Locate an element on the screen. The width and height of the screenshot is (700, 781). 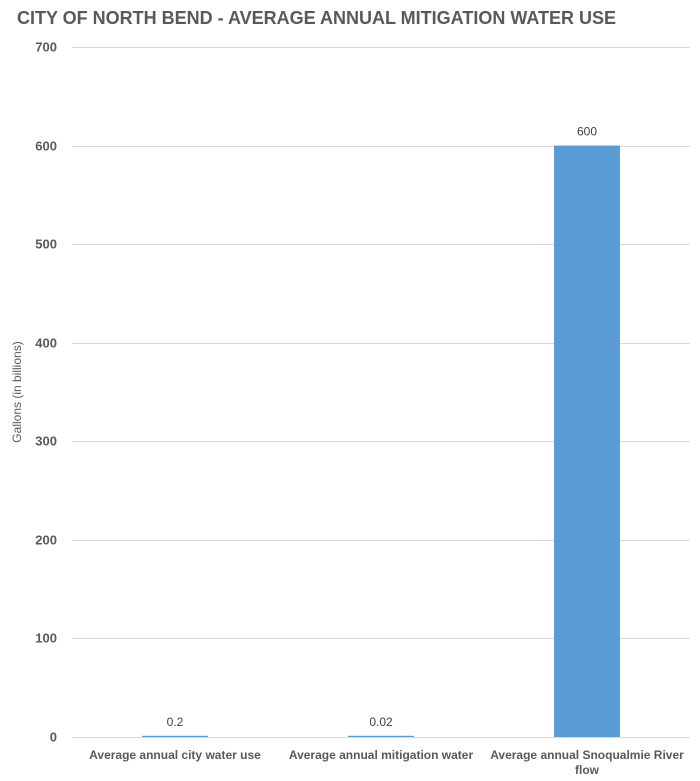
x-category-label: flow is located at coordinates (587, 770).